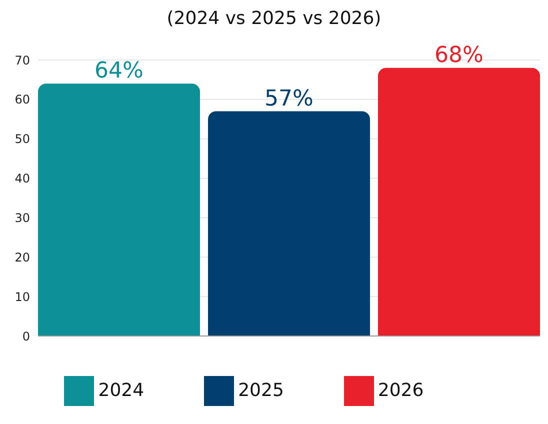 The height and width of the screenshot is (424, 548). What do you see at coordinates (119, 71) in the screenshot?
I see `data-label: 64%` at bounding box center [119, 71].